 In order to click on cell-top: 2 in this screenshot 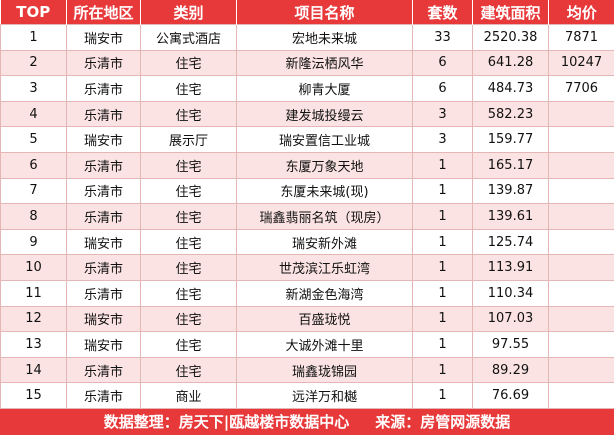, I will do `click(33, 63)`.